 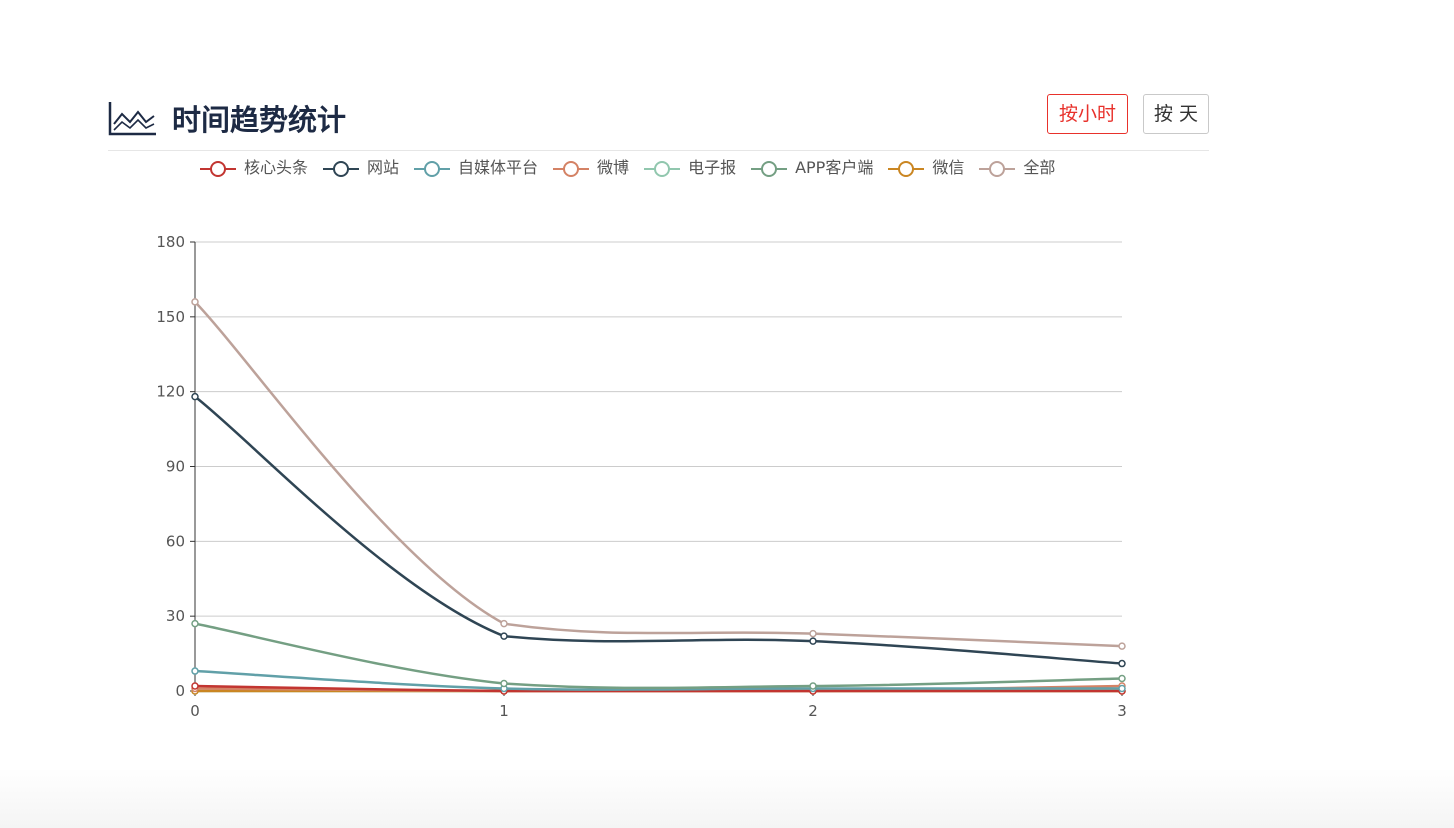 What do you see at coordinates (170, 392) in the screenshot?
I see `y-tick-label: 120` at bounding box center [170, 392].